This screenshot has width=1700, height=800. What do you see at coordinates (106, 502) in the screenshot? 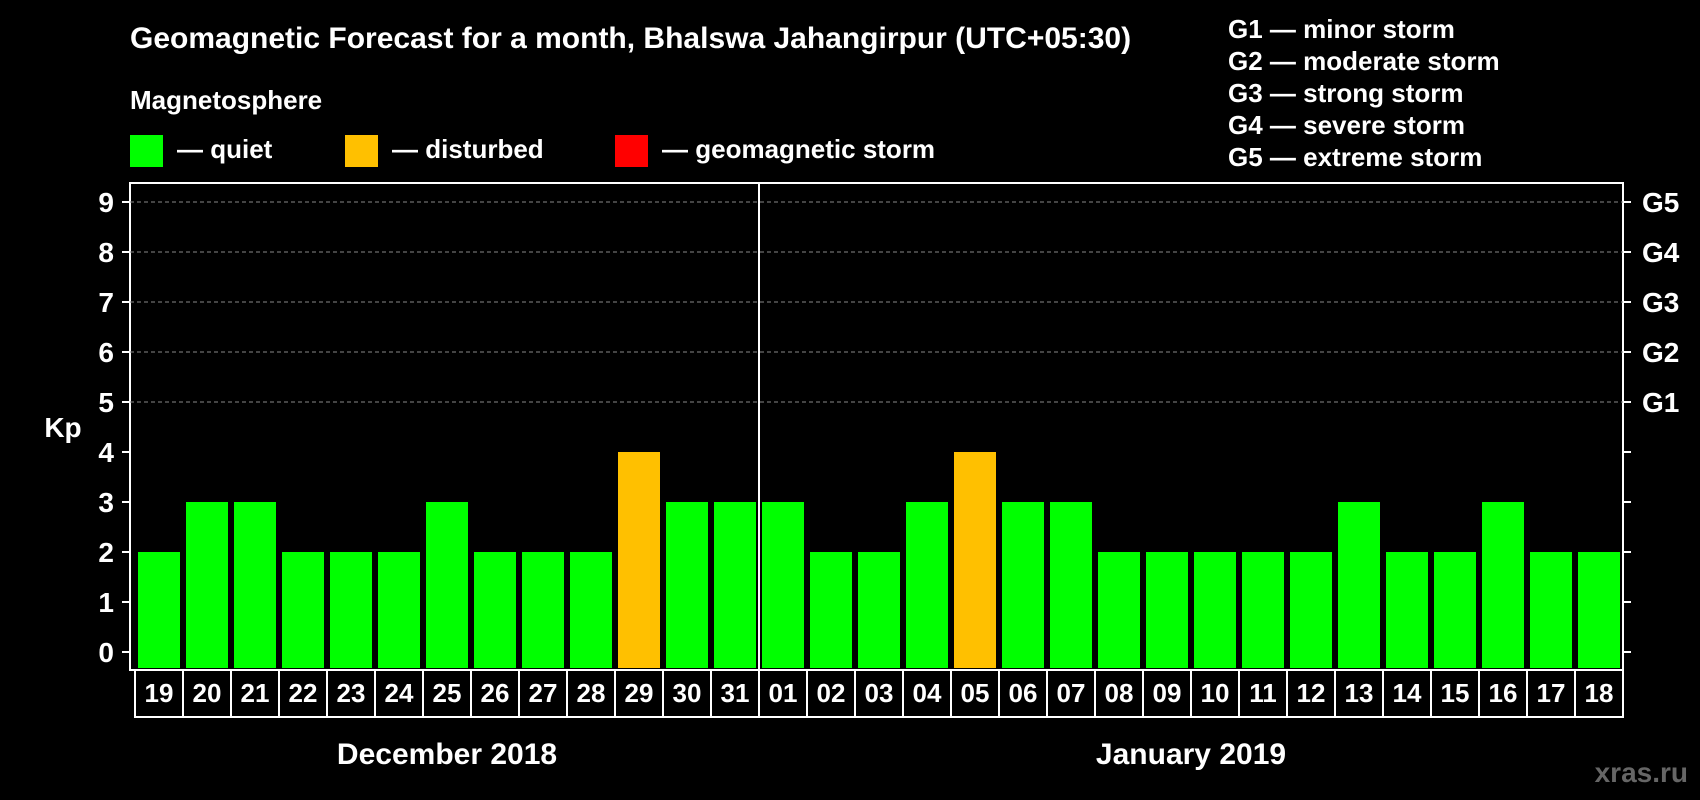
I see `y-tick-label: 3` at bounding box center [106, 502].